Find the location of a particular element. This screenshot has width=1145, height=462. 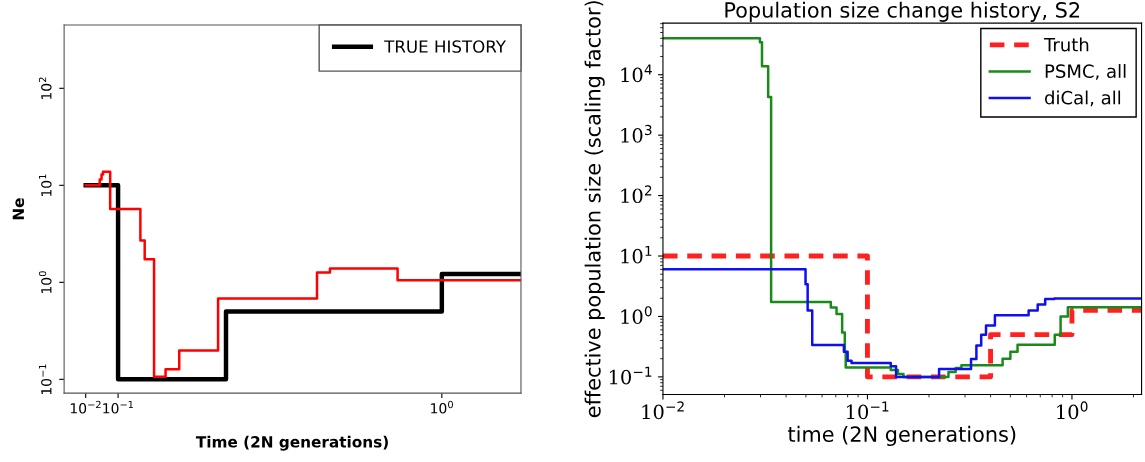

chart-title: Population size change history, S2 is located at coordinates (902, 11).